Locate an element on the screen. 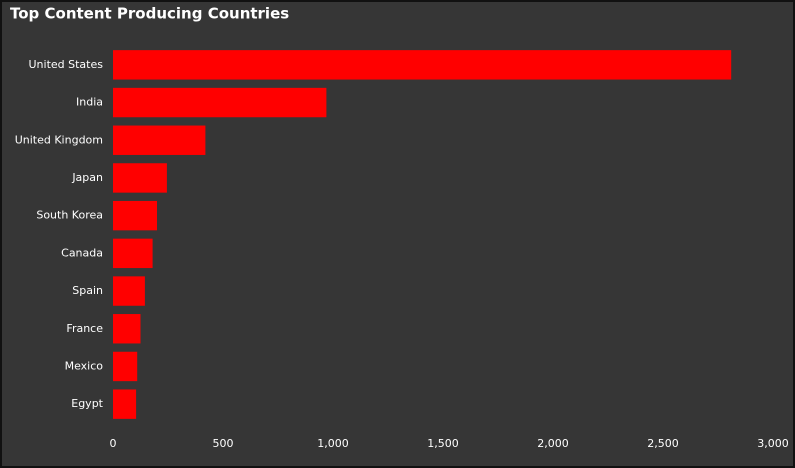 Image resolution: width=795 pixels, height=468 pixels. y-tick-label: Spain is located at coordinates (87, 290).